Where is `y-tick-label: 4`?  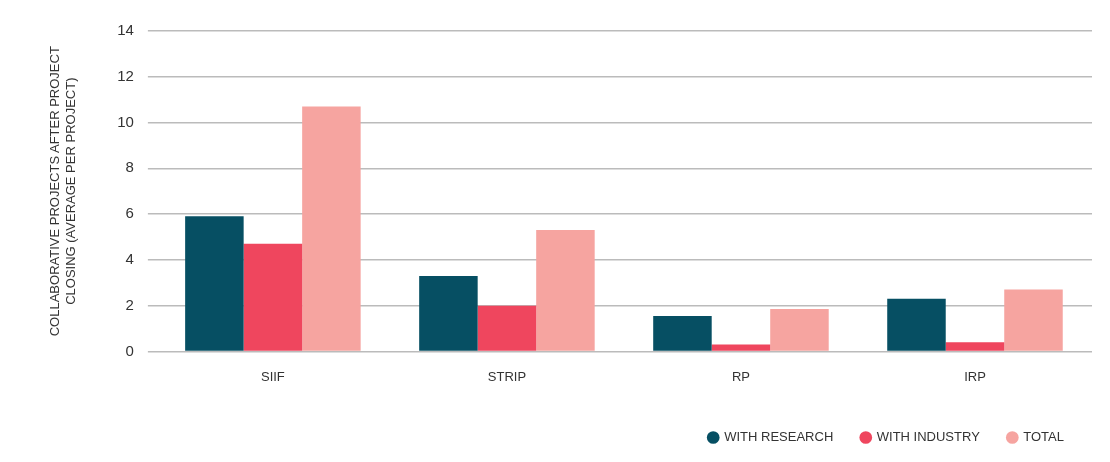 y-tick-label: 4 is located at coordinates (129, 258).